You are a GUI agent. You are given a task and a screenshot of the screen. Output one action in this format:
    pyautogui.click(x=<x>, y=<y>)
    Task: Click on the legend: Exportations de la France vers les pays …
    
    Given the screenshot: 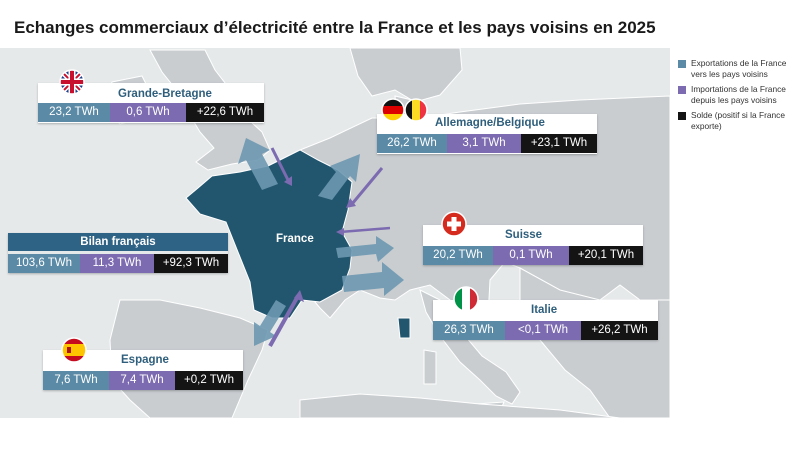 What is the action you would take?
    pyautogui.click(x=738, y=97)
    